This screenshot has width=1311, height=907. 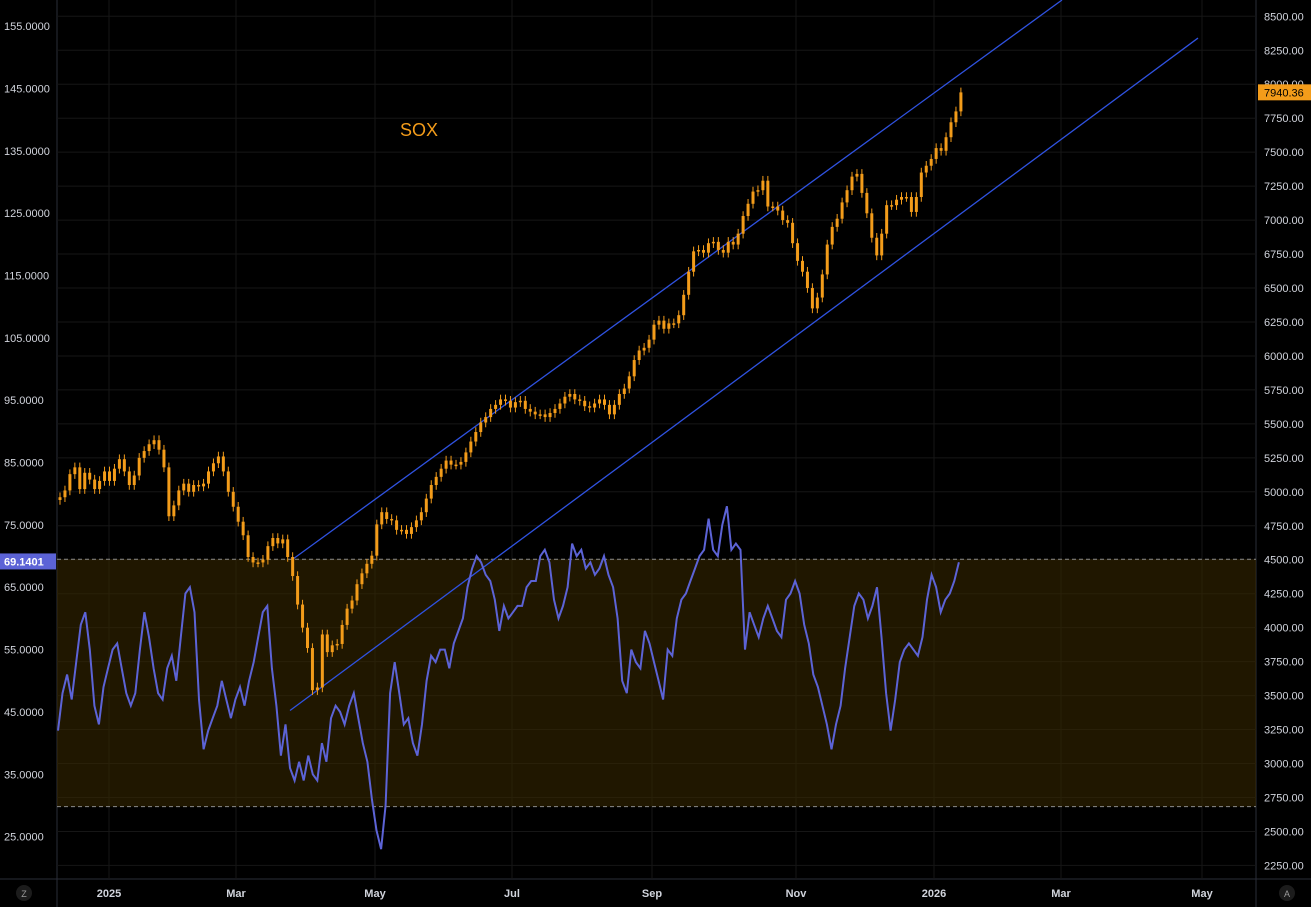 I want to click on time-tick-label: Mar, so click(x=236, y=894).